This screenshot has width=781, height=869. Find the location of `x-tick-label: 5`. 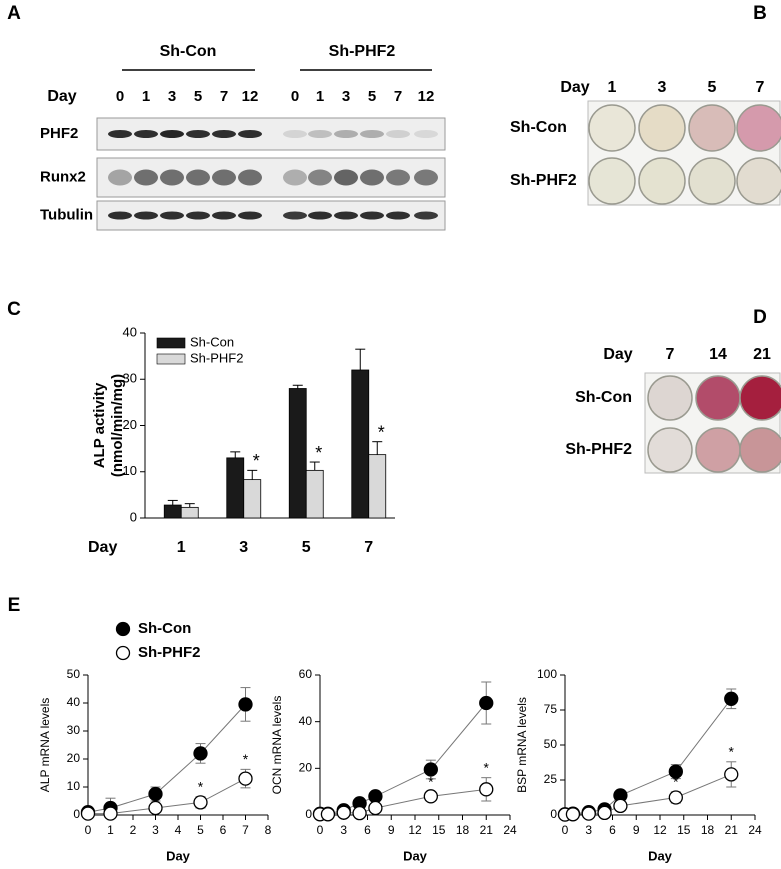

x-tick-label: 5 is located at coordinates (306, 547).